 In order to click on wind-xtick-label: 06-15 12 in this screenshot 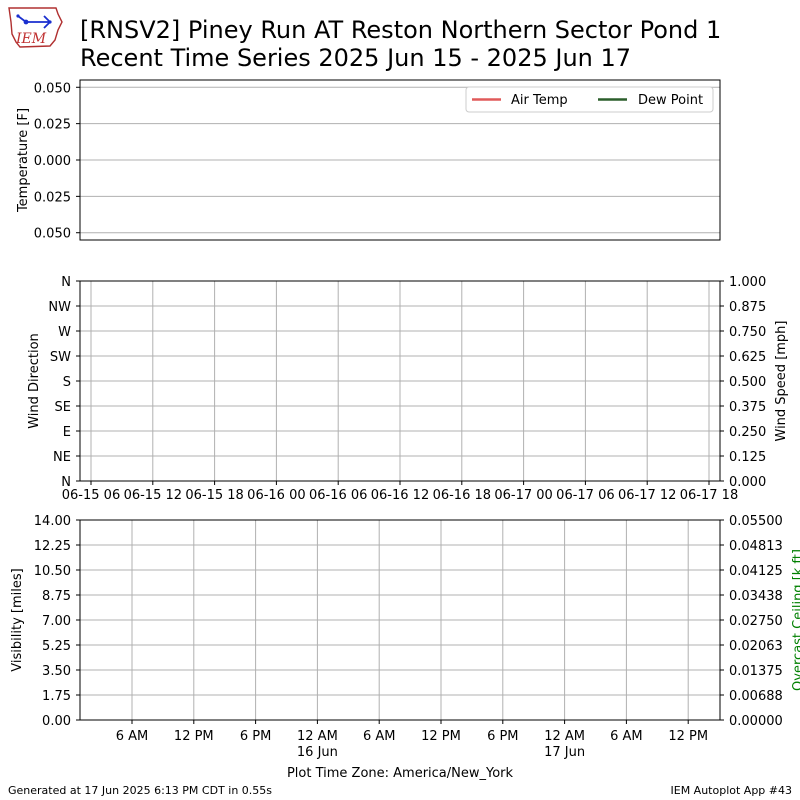, I will do `click(153, 495)`.